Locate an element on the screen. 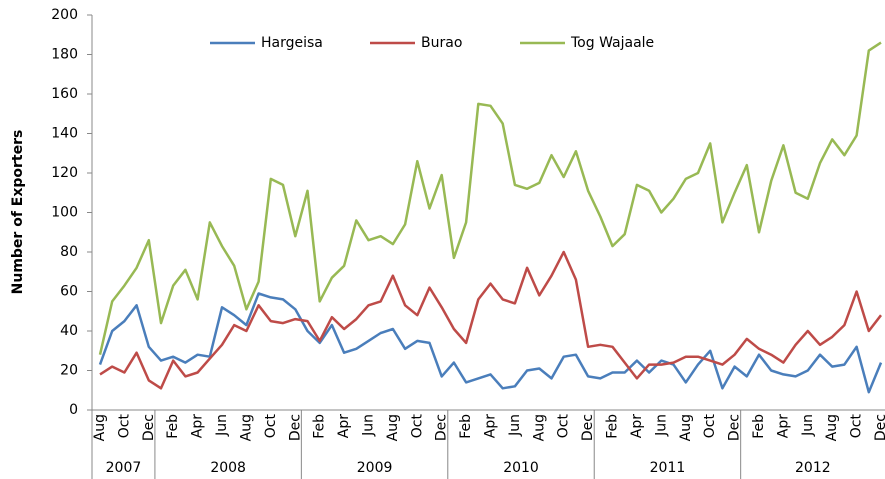 This screenshot has width=885, height=479. year-label: 2009 is located at coordinates (375, 468).